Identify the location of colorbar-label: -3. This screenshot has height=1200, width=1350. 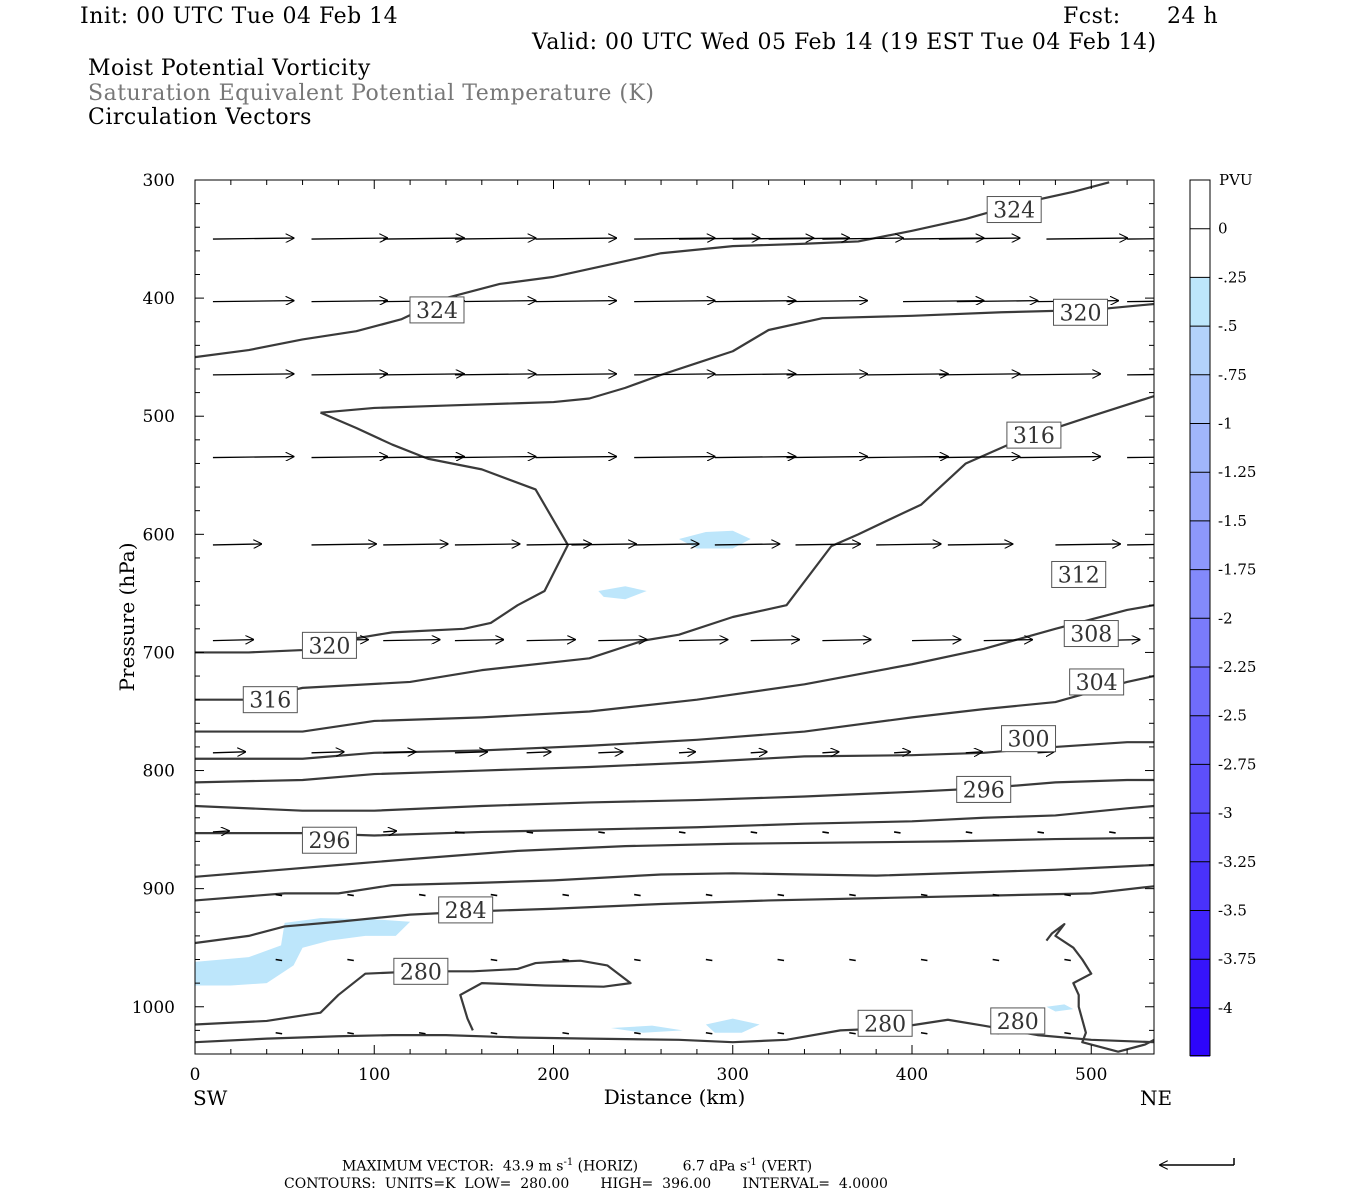
(1225, 813).